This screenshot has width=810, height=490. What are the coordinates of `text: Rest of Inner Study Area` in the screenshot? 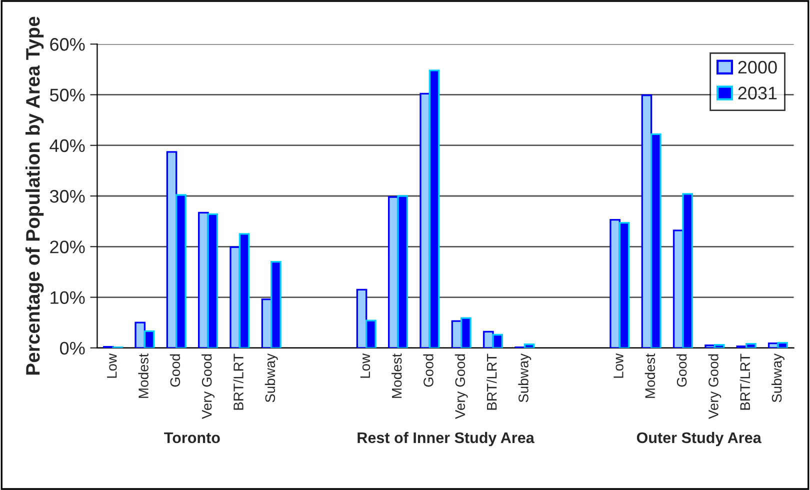 It's located at (446, 439).